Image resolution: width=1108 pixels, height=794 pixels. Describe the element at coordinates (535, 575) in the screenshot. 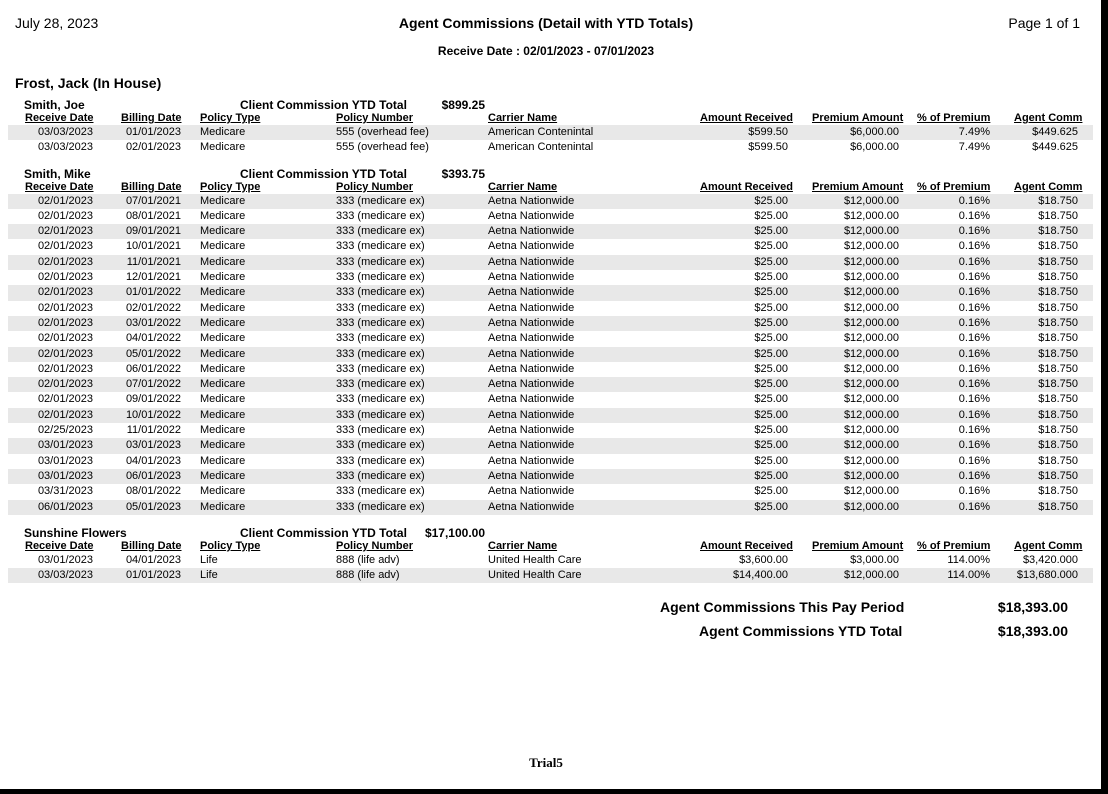

I see `cell-carrier-name: United Health Care` at that location.